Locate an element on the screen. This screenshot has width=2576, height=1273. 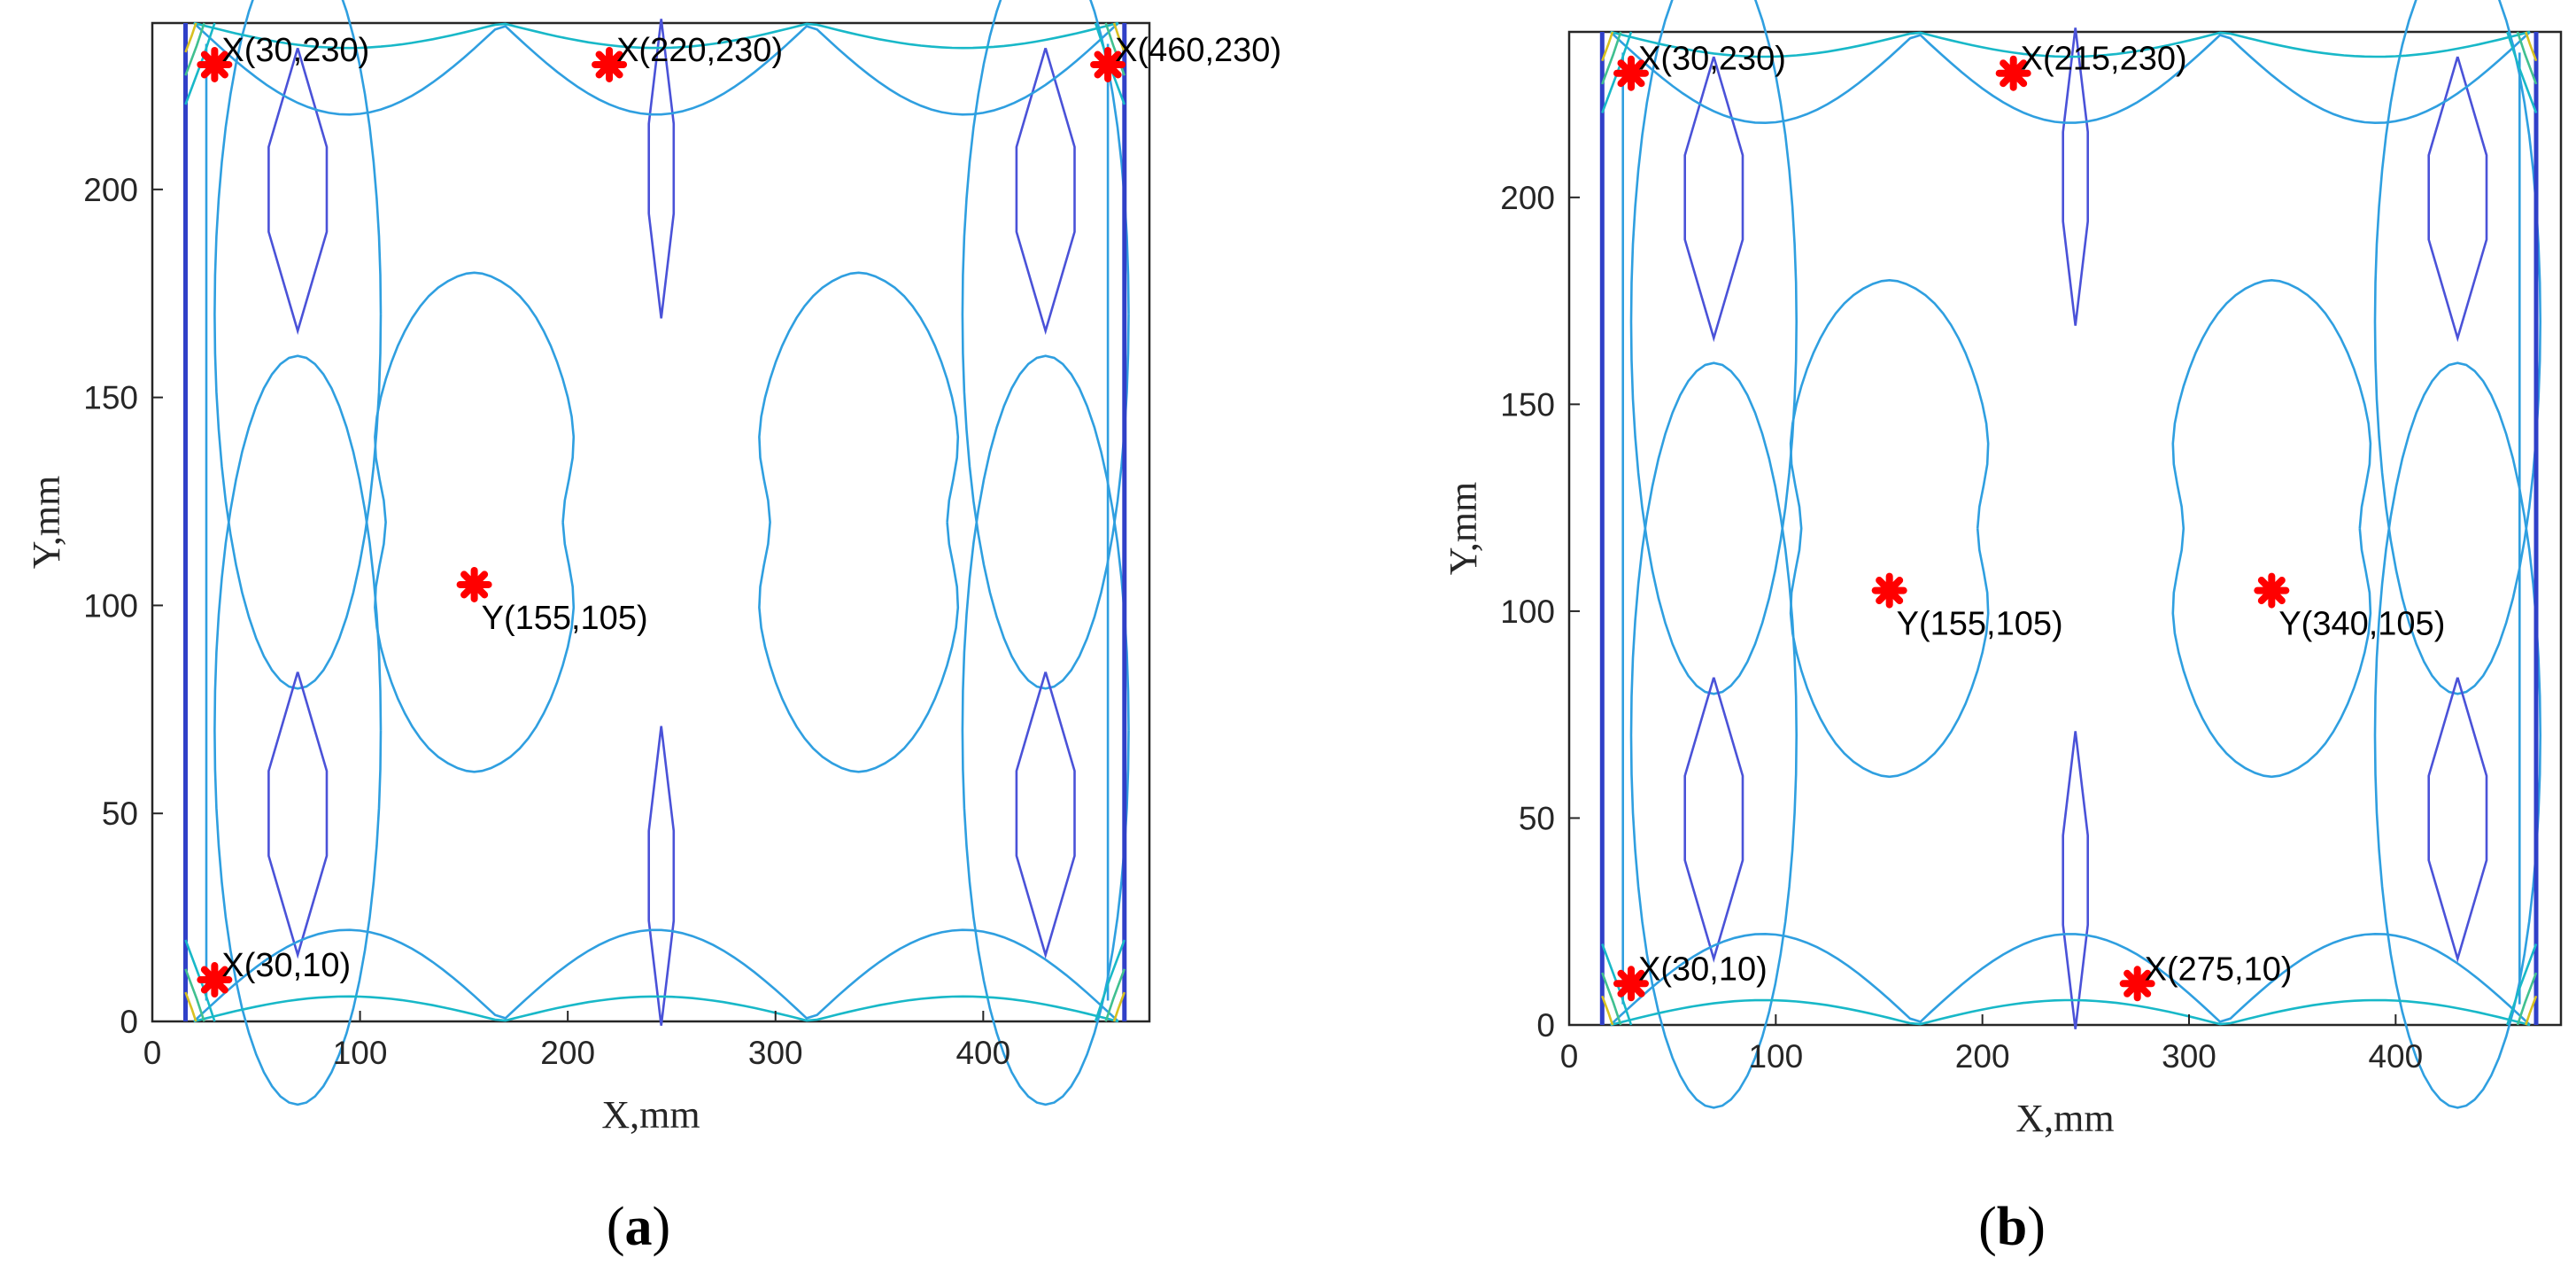
contour-top-wave-2-a is located at coordinates (656, 35).